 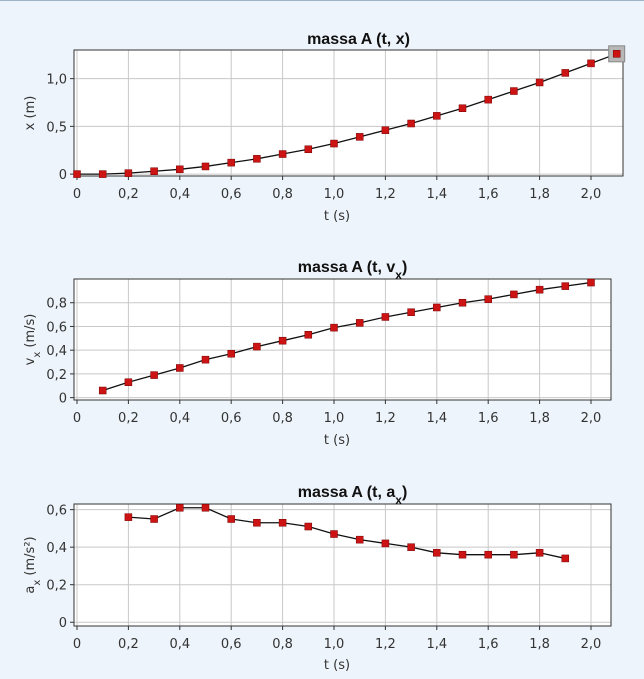 I want to click on y-tick-label: 0, so click(x=63, y=399).